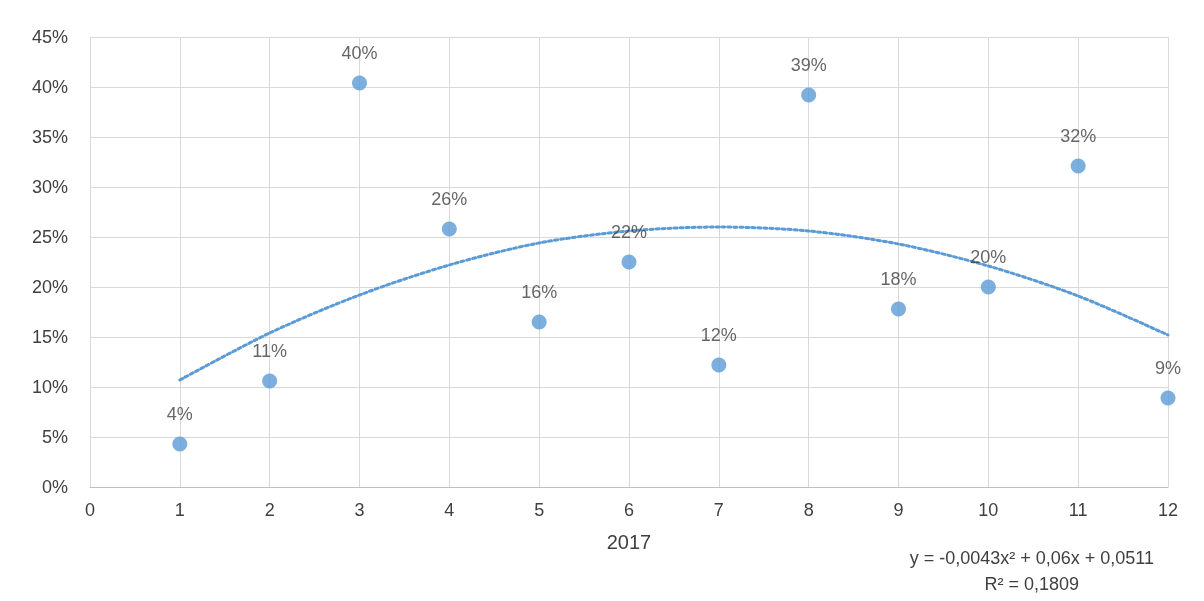  Describe the element at coordinates (269, 510) in the screenshot. I see `x-tick-label: 2` at that location.